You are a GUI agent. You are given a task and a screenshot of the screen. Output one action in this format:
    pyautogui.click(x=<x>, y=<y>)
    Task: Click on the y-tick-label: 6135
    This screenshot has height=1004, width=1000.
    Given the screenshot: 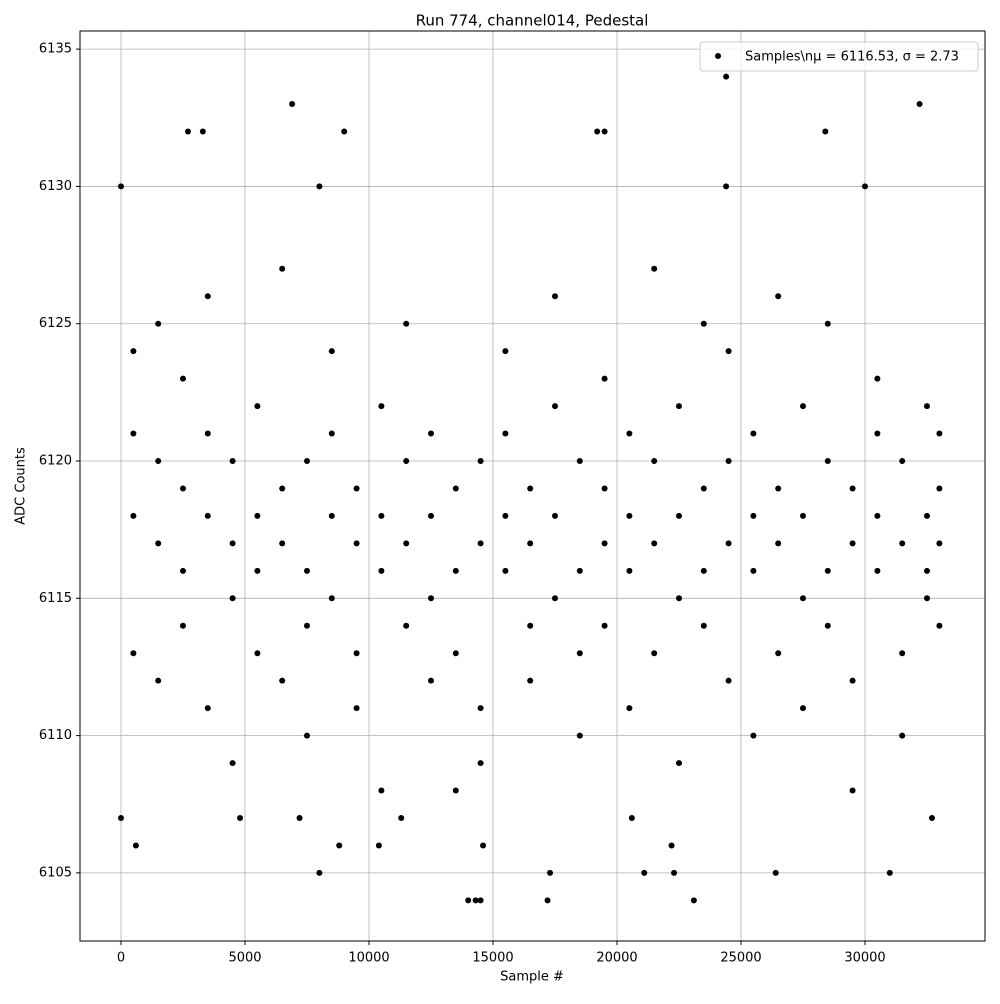 What is the action you would take?
    pyautogui.click(x=55, y=49)
    